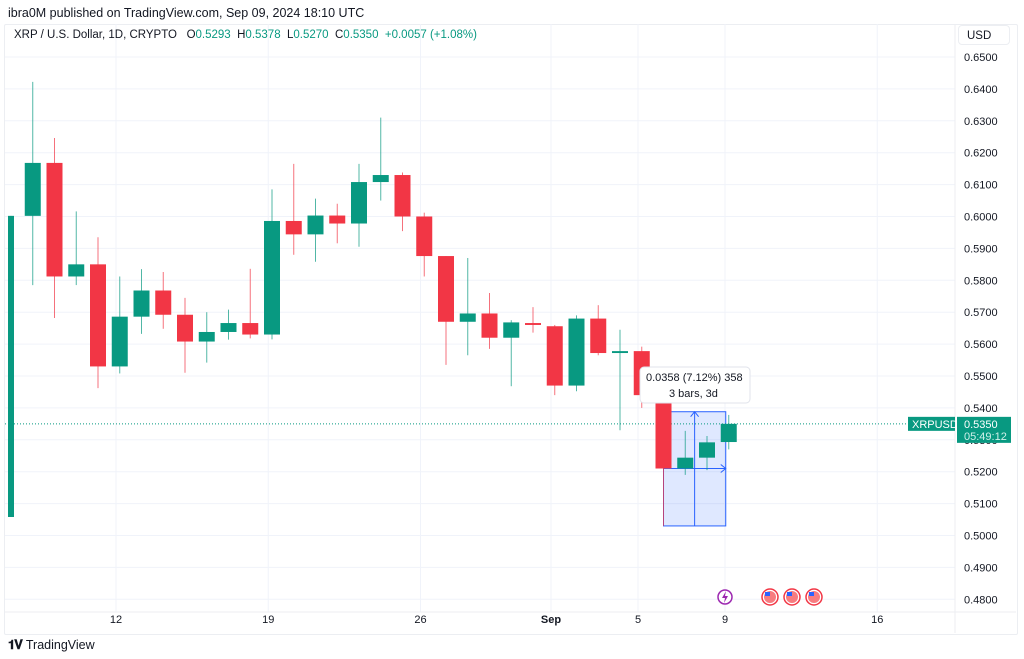 This screenshot has height=659, width=1024. What do you see at coordinates (981, 409) in the screenshot?
I see `price-axis-label: 0.5400` at bounding box center [981, 409].